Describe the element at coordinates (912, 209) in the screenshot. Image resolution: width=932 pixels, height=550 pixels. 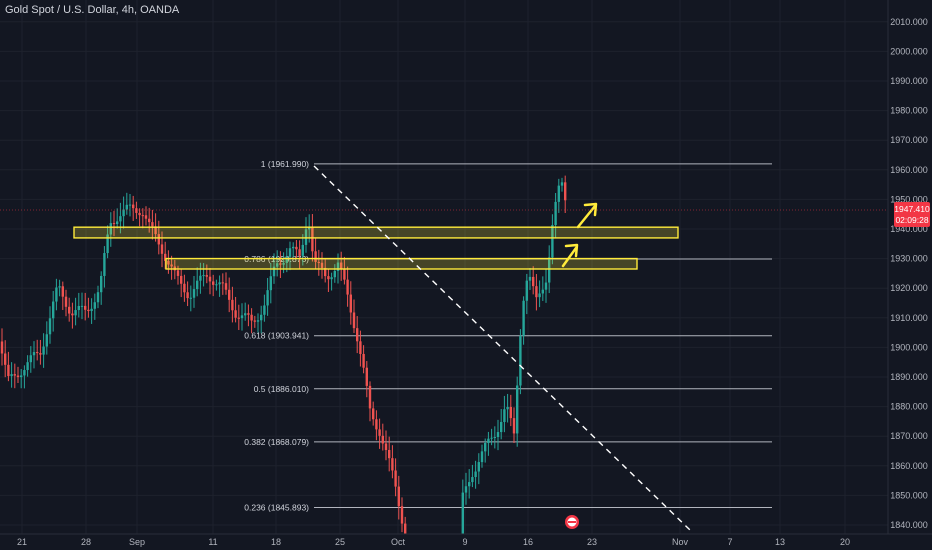
I see `current-price-value: 1947.410` at that location.